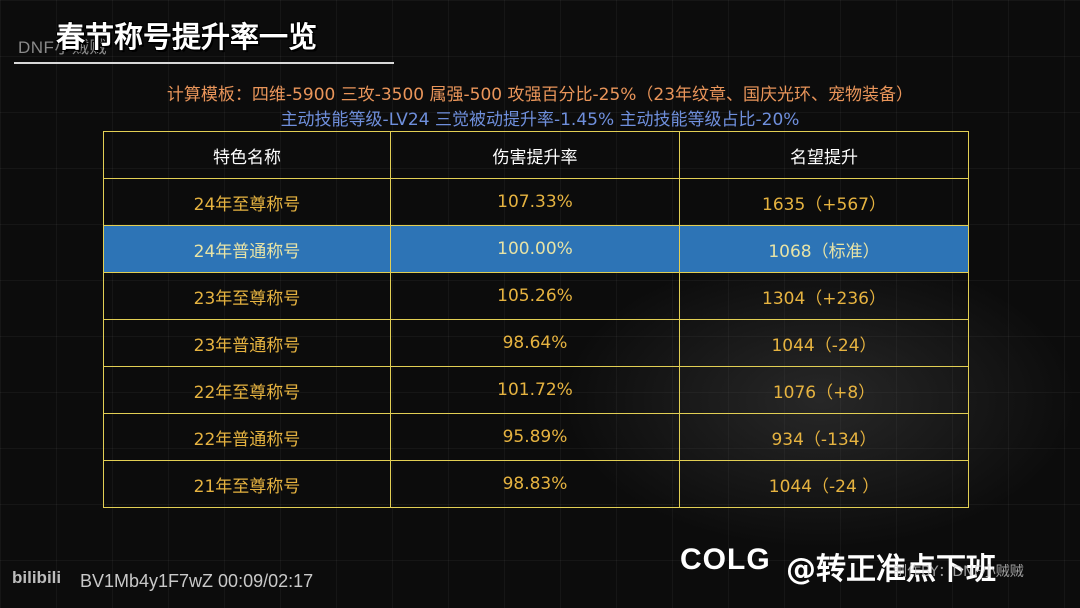 Image resolution: width=1080 pixels, height=608 pixels. I want to click on cell-fame: 934（-134）, so click(824, 437).